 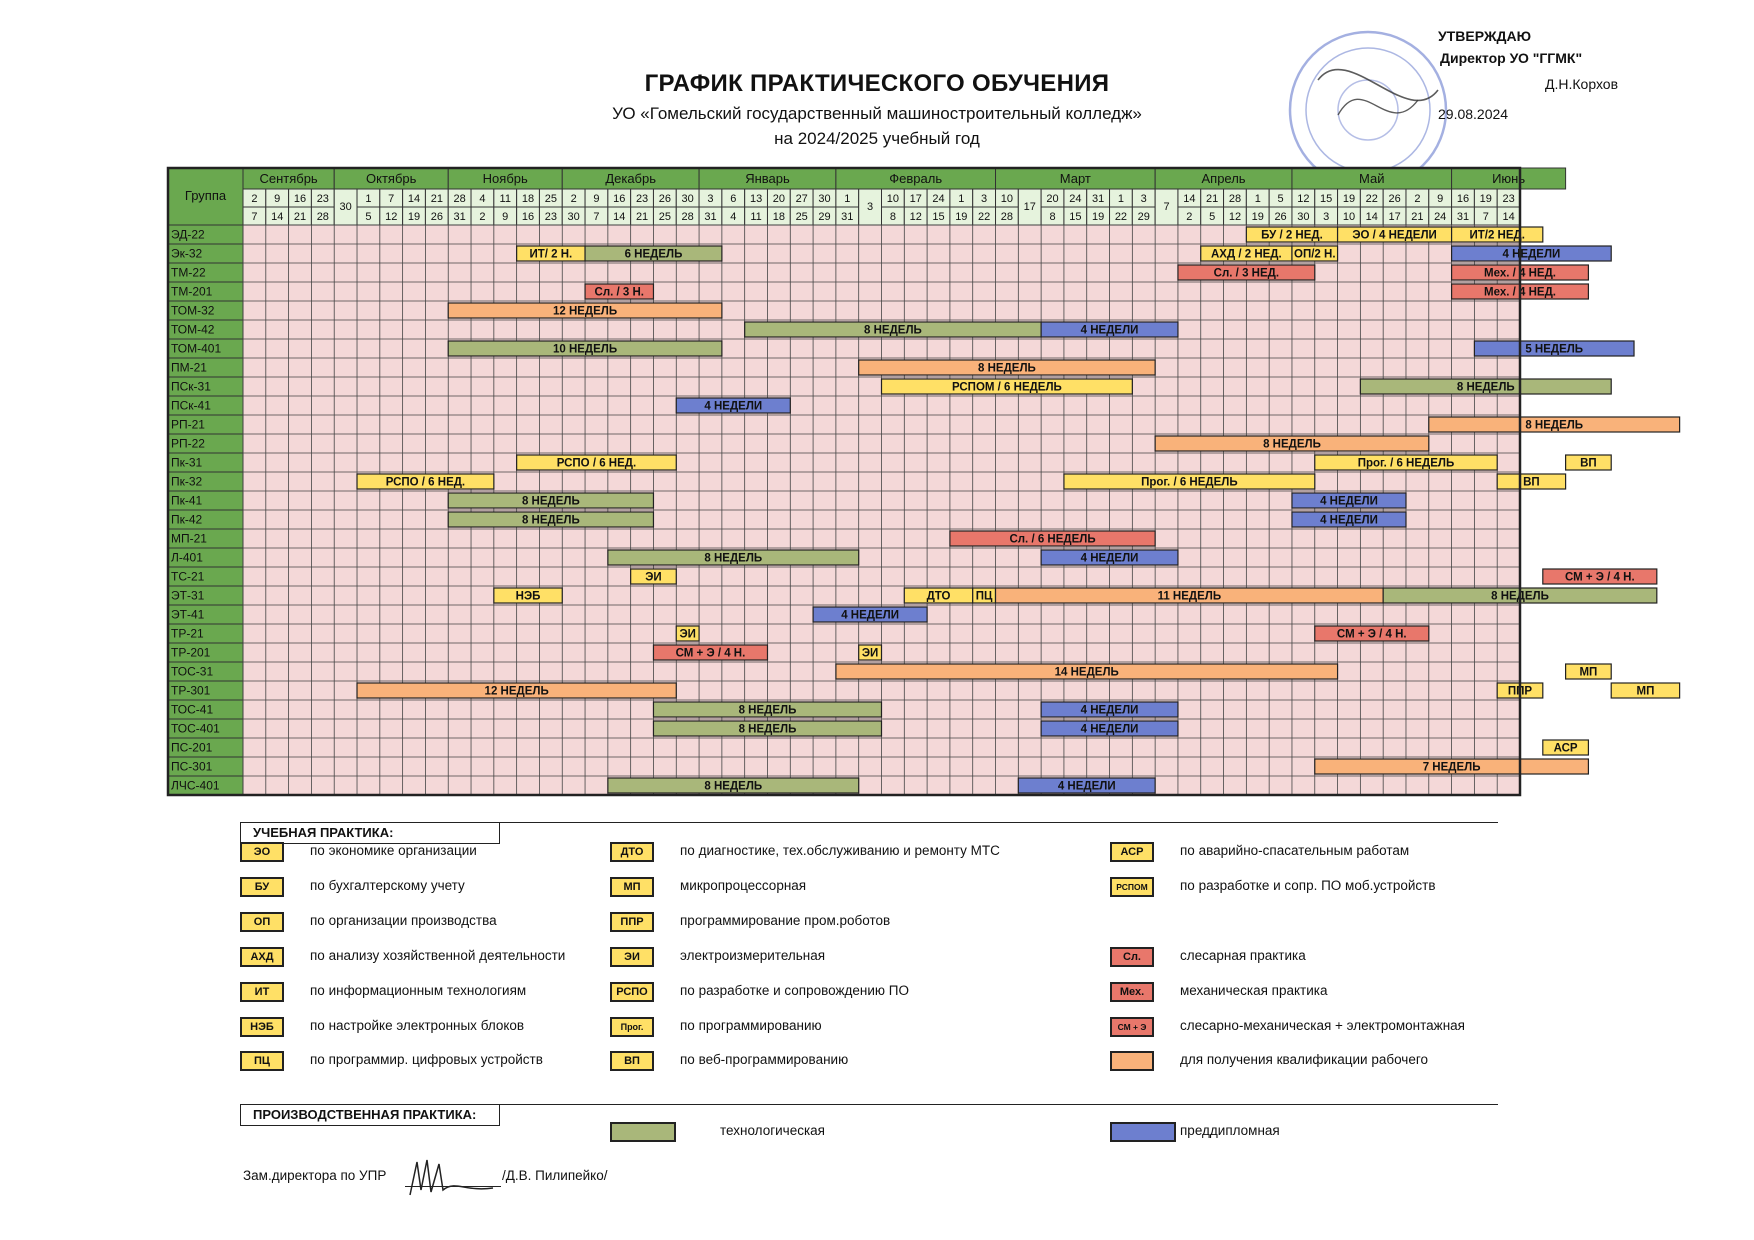 What do you see at coordinates (1463, 199) in the screenshot?
I see `week-label-top: 16` at bounding box center [1463, 199].